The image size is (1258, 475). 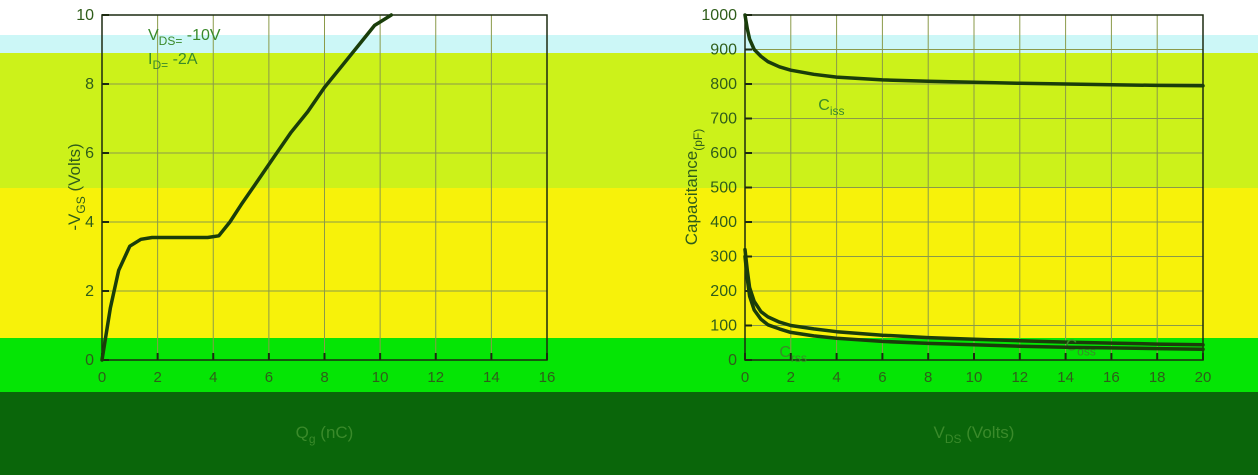 I want to click on y-tick-label: 1000, so click(x=719, y=15).